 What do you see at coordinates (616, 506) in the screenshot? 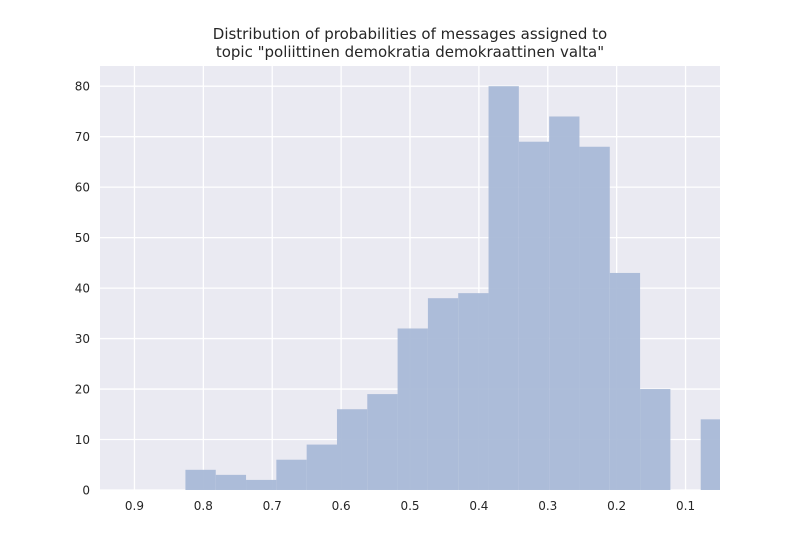
I see `x-tick-label: 0.2` at bounding box center [616, 506].